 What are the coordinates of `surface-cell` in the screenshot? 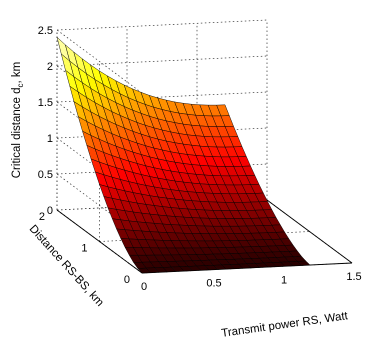 It's located at (303, 263).